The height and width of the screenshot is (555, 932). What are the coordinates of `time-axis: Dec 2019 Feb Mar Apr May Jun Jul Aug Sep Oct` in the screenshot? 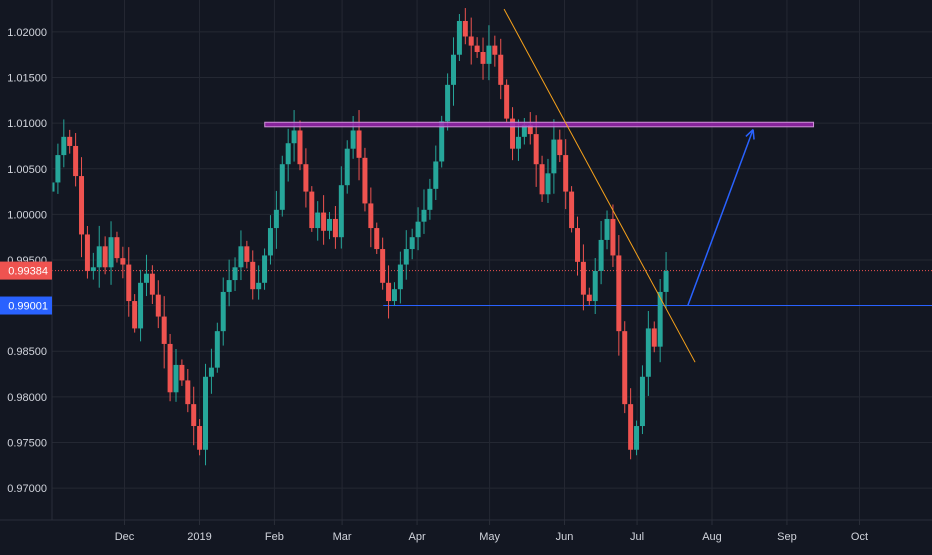 It's located at (491, 531).